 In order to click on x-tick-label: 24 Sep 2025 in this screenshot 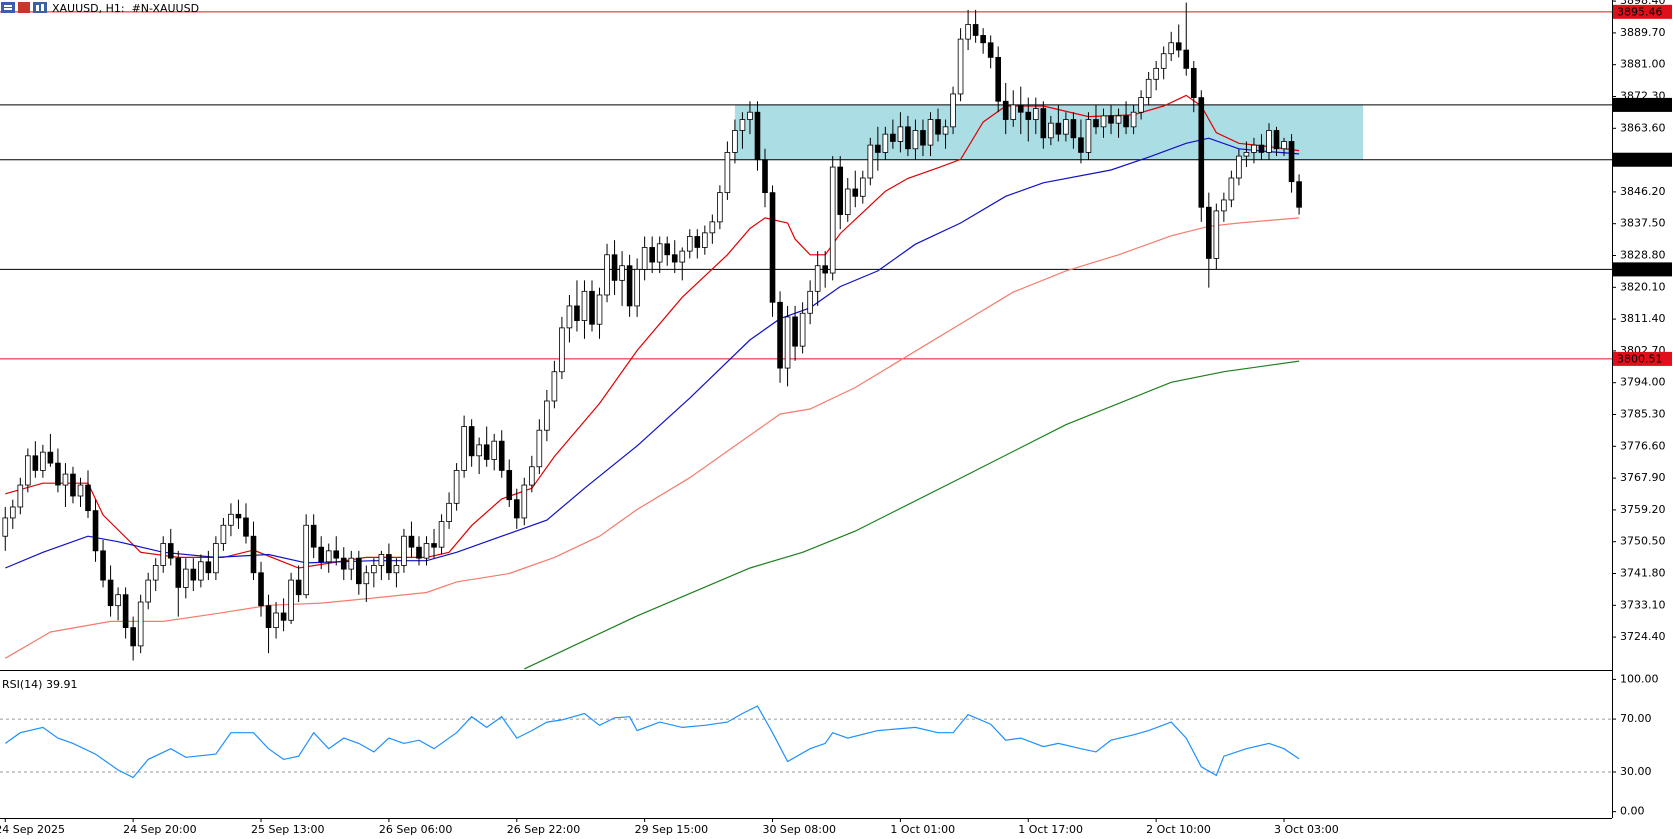, I will do `click(32, 829)`.